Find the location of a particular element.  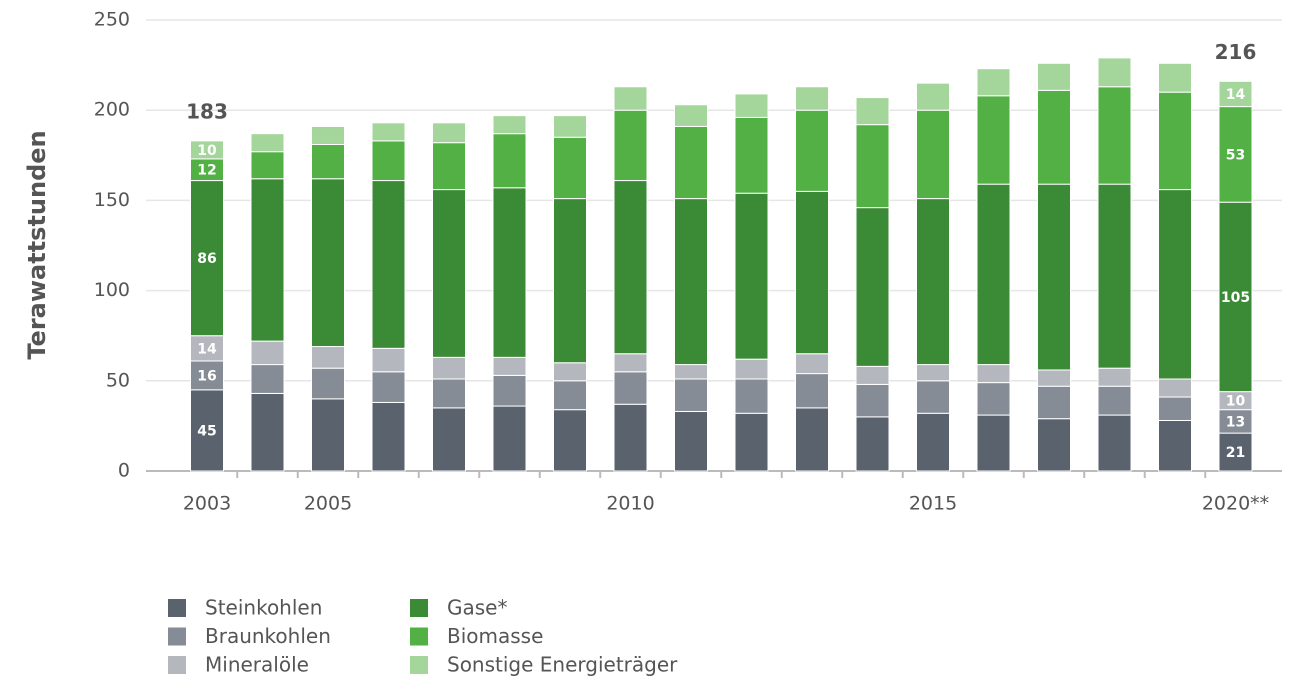

value-label: 14 is located at coordinates (1236, 95).